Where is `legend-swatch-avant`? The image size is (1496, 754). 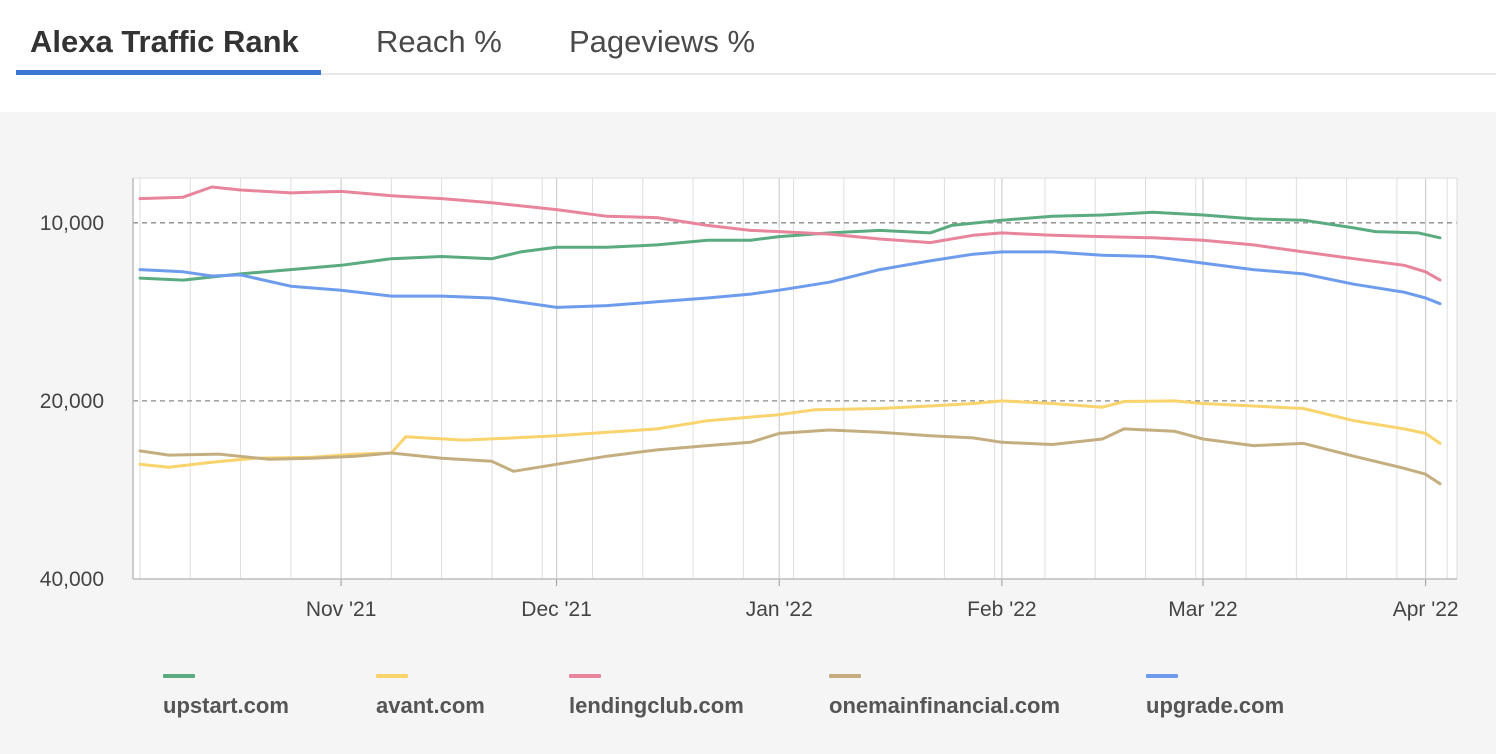
legend-swatch-avant is located at coordinates (392, 676).